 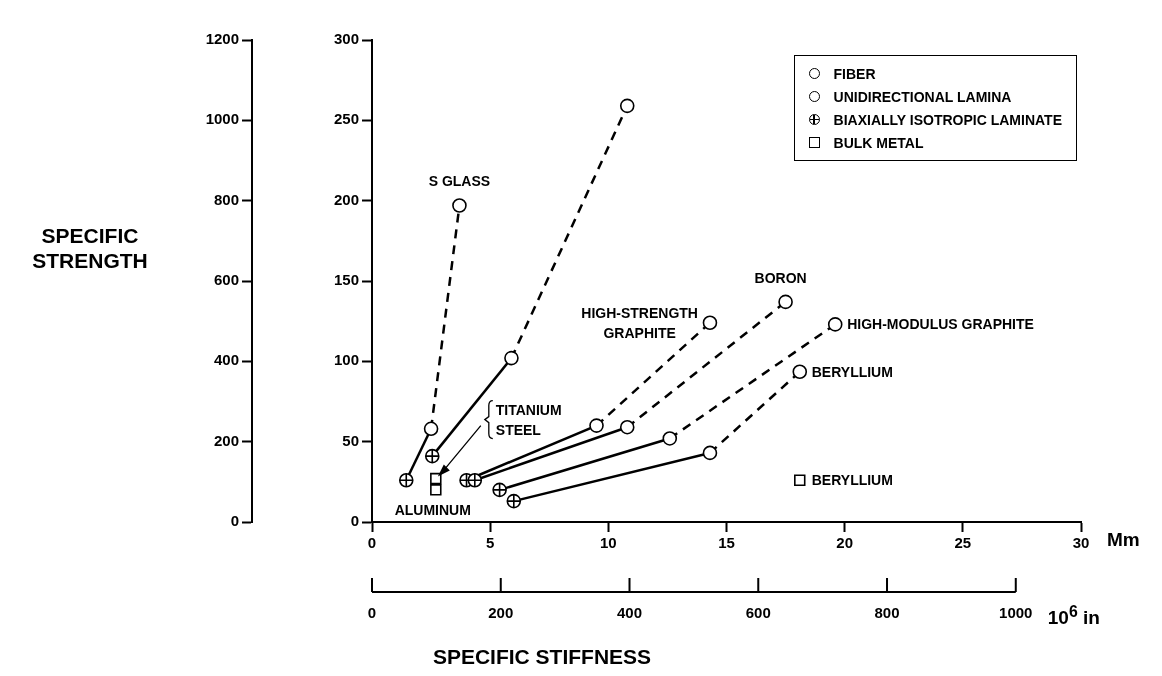 I want to click on y-tick-label: 300, so click(x=346, y=39).